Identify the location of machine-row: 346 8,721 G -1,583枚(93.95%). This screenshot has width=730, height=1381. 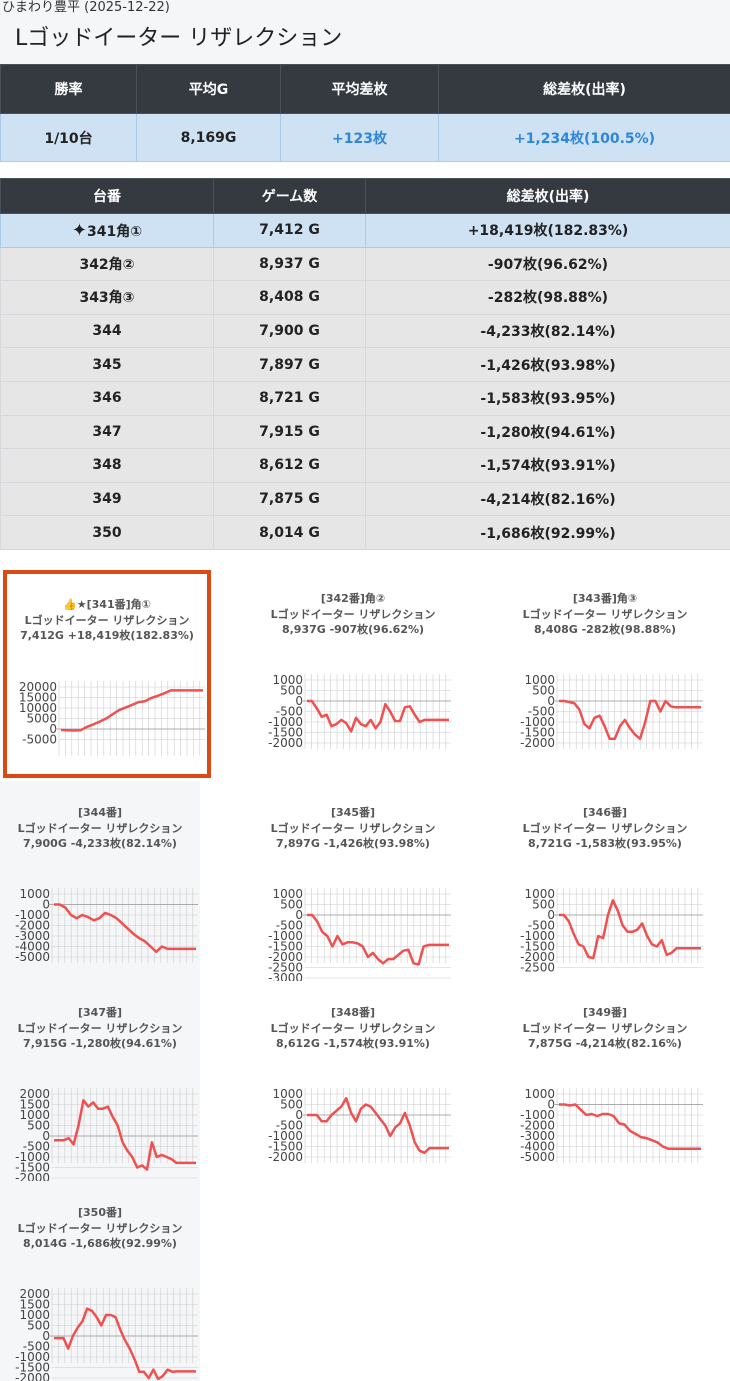
(365, 398).